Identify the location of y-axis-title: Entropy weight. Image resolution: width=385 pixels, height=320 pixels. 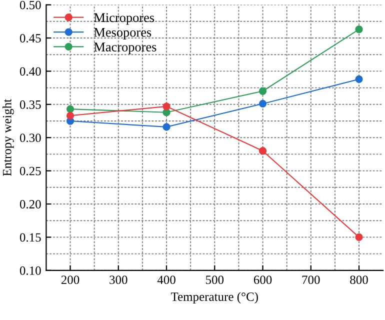
(8, 137).